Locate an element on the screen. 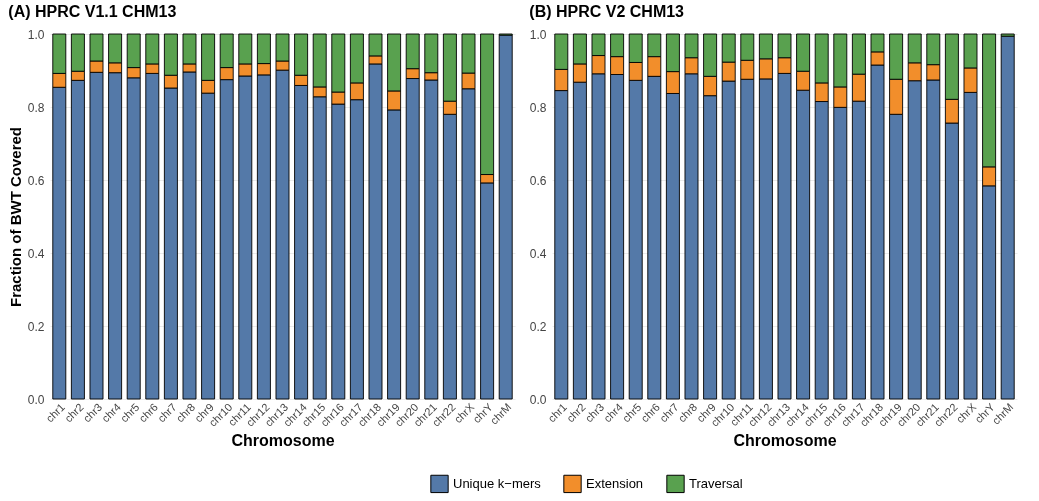 The image size is (1039, 501). legend-label: Extension is located at coordinates (615, 483).